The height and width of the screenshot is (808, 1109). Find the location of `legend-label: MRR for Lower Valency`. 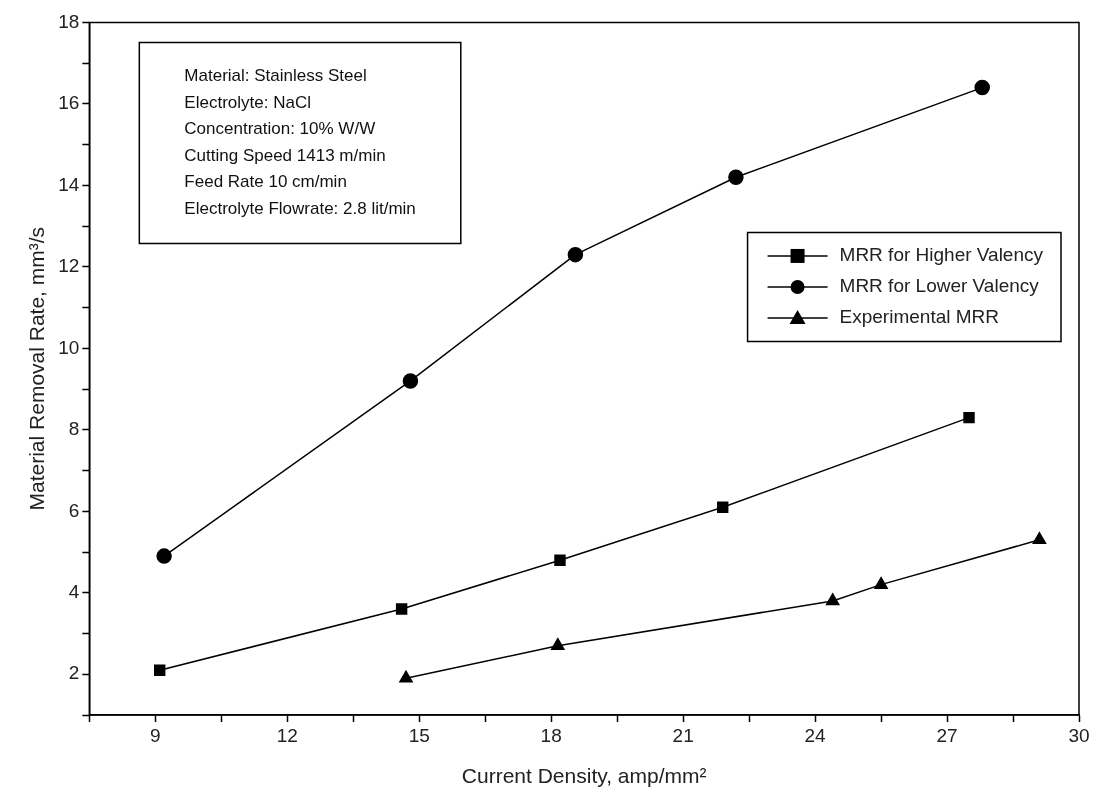

legend-label: MRR for Lower Valency is located at coordinates (939, 286).